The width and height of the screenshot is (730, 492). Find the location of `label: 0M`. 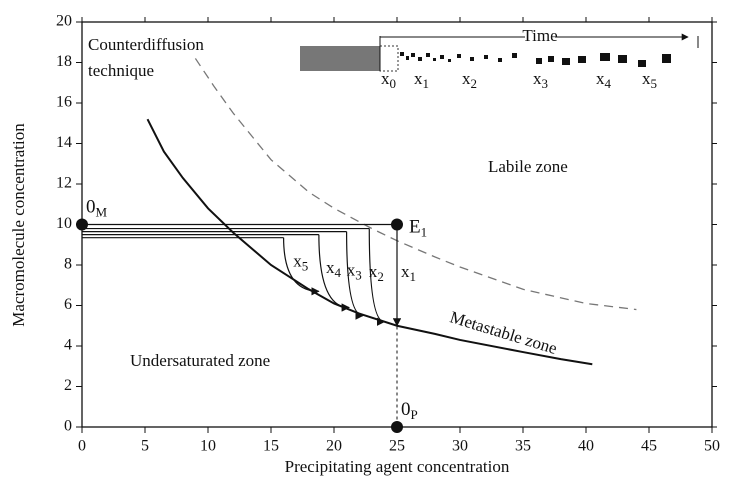

label: 0M is located at coordinates (97, 208).